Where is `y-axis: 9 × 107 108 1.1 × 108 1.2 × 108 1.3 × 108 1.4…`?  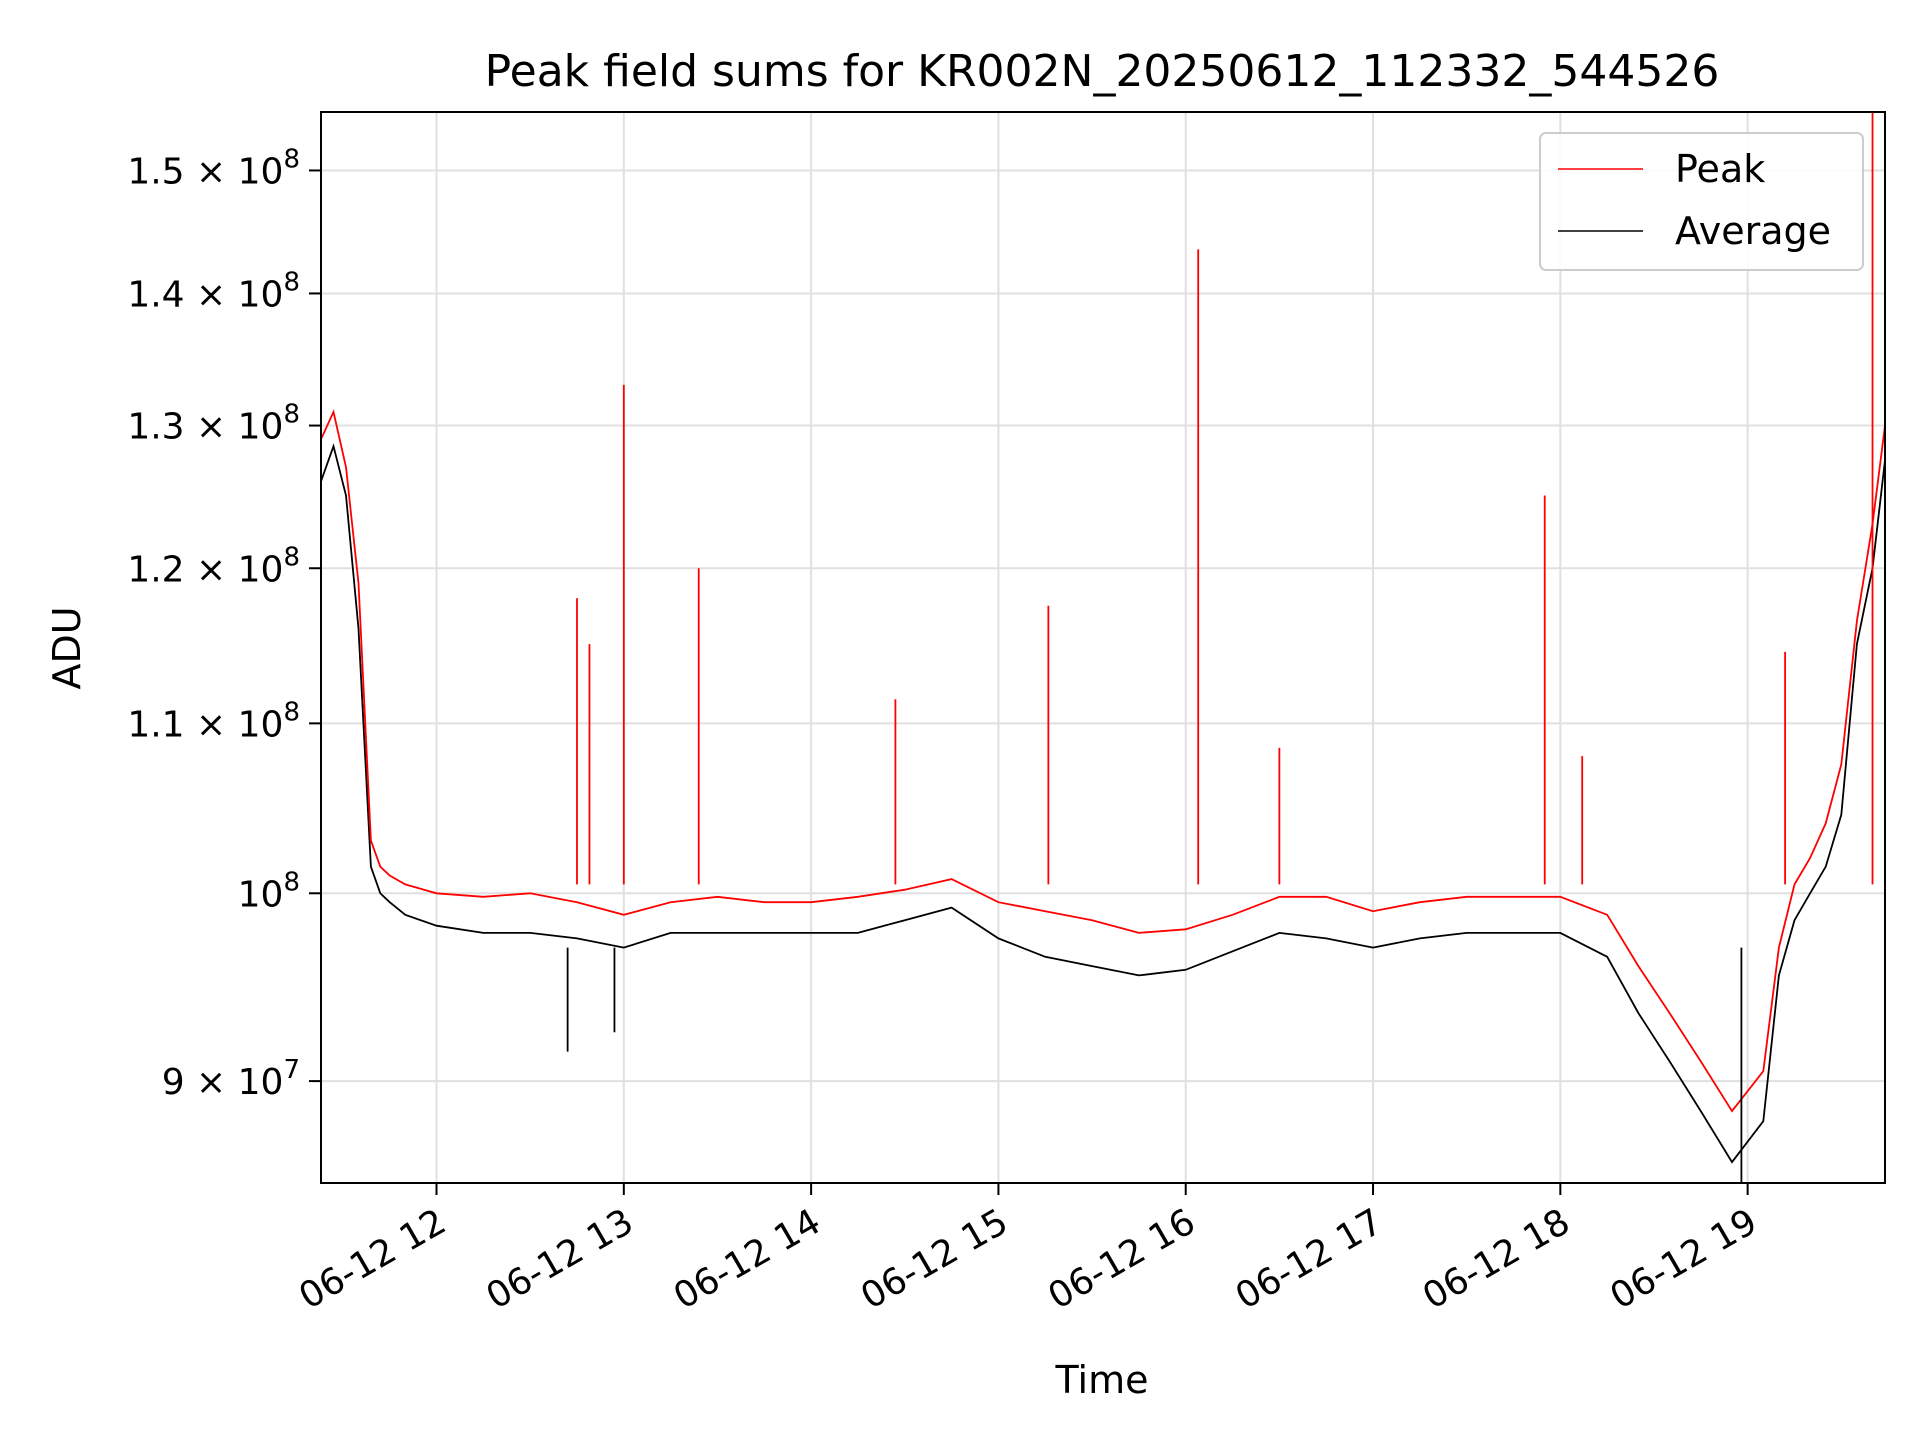 y-axis: 9 × 107 108 1.1 × 108 1.2 × 108 1.3 × 108 1.4… is located at coordinates (224, 623).